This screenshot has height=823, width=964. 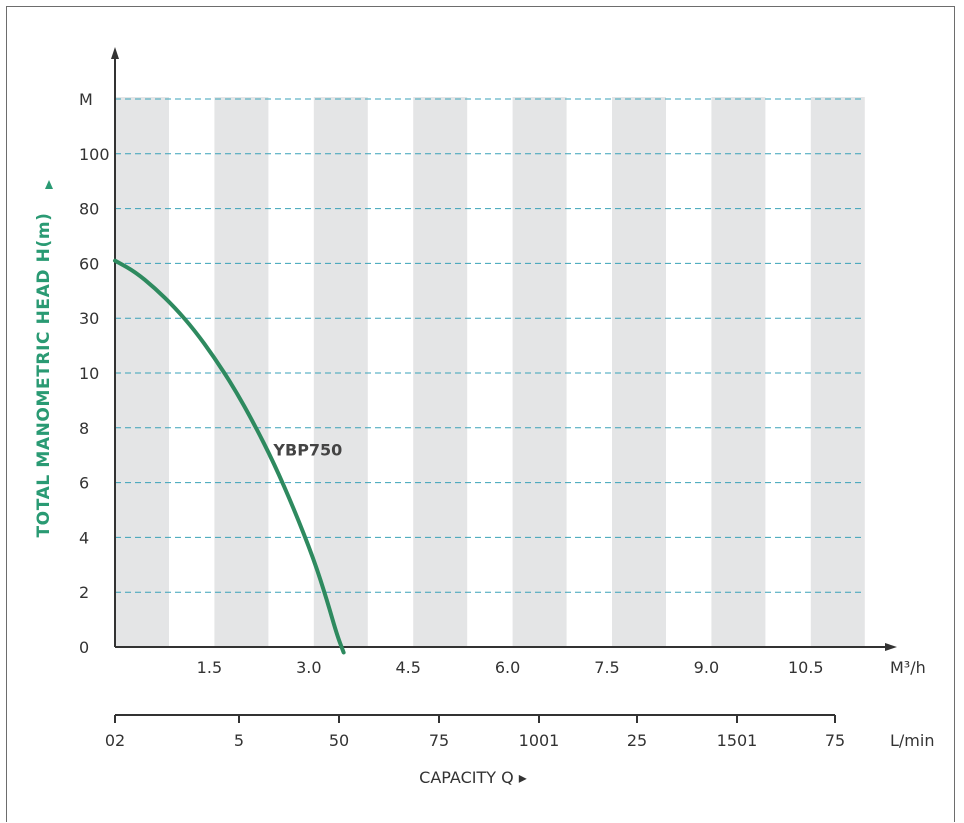 I want to click on secondary-tick-label: 02, so click(x=115, y=740).